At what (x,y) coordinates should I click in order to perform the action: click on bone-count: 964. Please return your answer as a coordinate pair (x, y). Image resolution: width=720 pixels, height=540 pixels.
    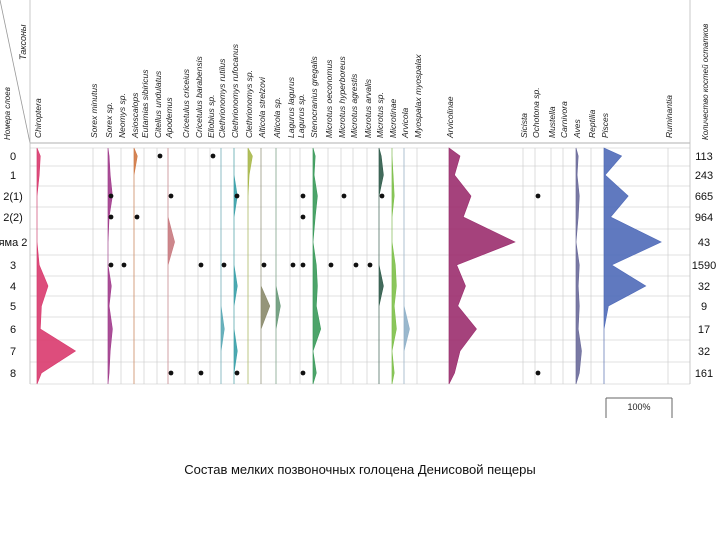
    Looking at the image, I should click on (704, 218).